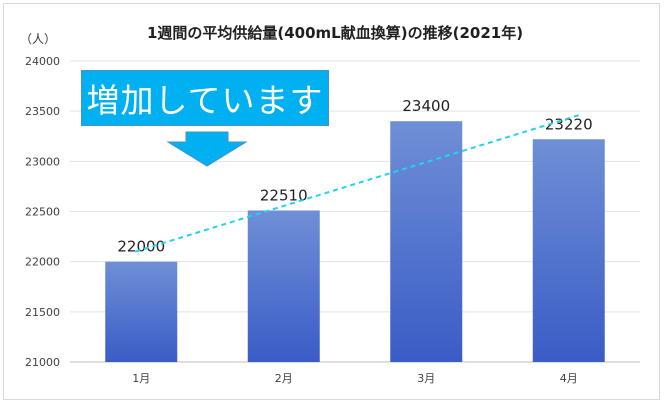 The width and height of the screenshot is (665, 405). I want to click on x-tick-label: 3月, so click(426, 378).